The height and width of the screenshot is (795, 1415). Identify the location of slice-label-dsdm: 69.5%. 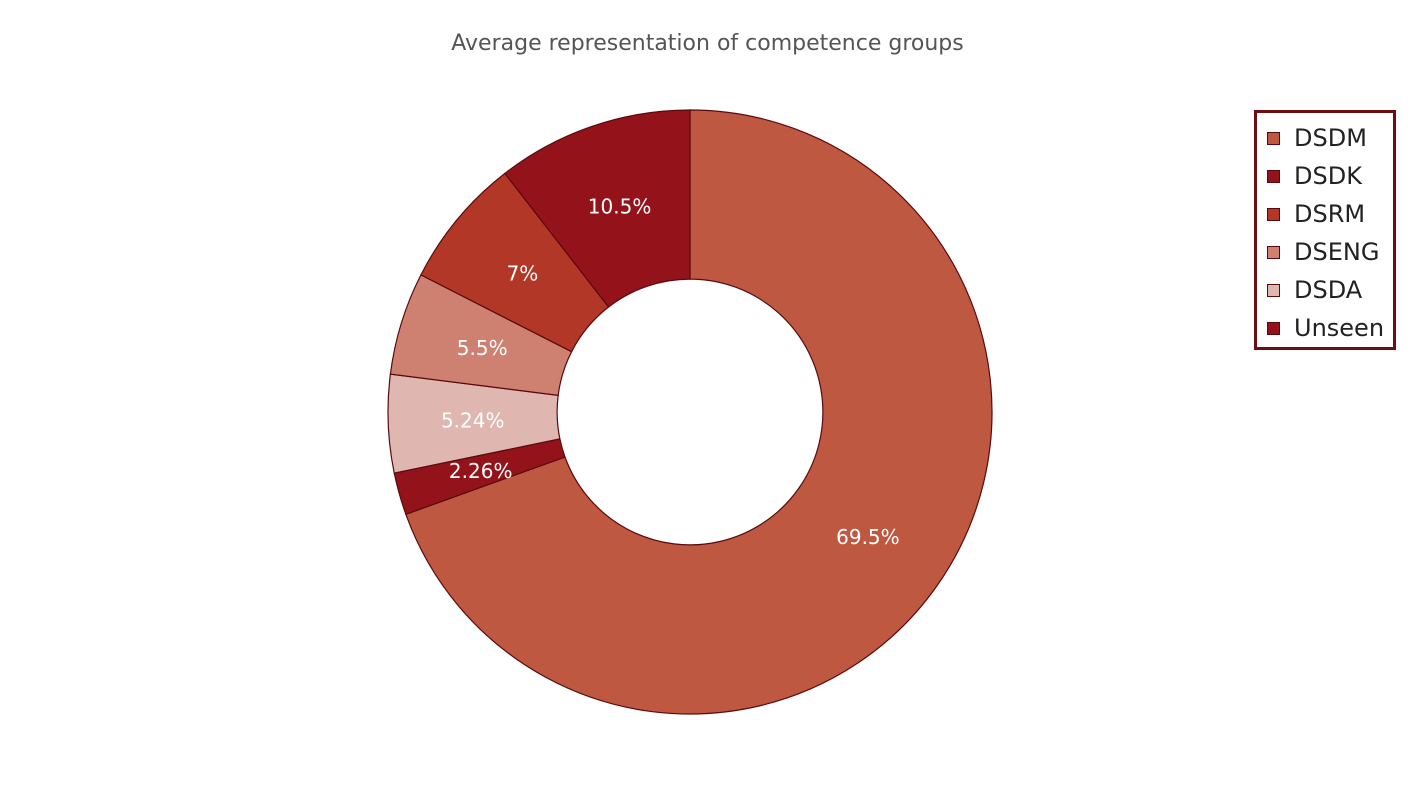
(868, 537).